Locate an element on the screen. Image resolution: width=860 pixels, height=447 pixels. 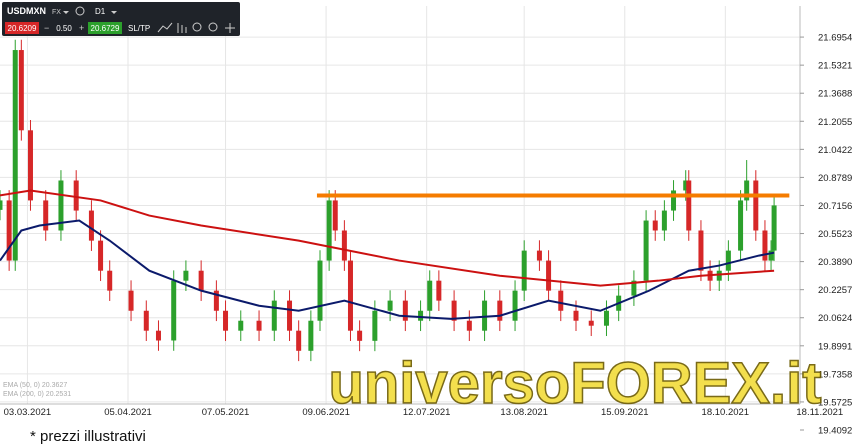
y-tick-label: 20.3890 is located at coordinates (835, 262).